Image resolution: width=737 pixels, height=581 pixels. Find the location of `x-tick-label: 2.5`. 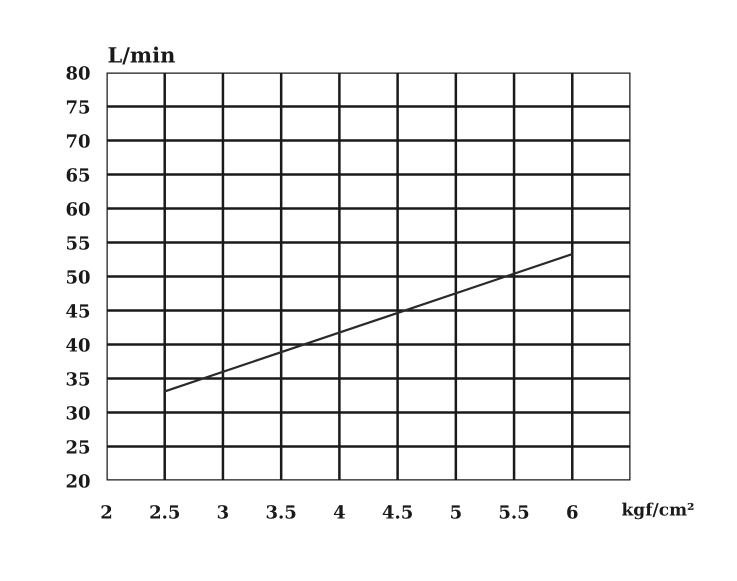

x-tick-label: 2.5 is located at coordinates (164, 513).